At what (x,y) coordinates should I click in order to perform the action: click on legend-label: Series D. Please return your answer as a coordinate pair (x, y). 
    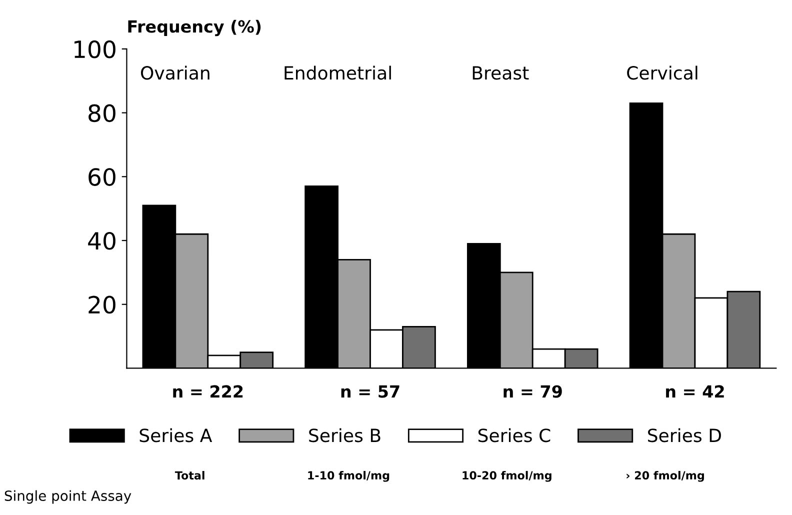
    Looking at the image, I should click on (684, 435).